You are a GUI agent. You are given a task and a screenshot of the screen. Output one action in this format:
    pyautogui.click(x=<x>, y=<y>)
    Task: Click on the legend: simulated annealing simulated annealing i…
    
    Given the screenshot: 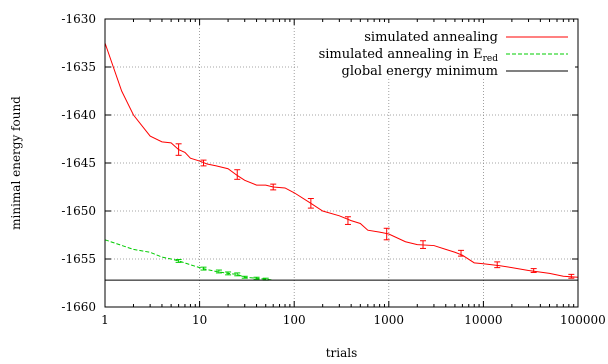 What is the action you would take?
    pyautogui.click(x=437, y=51)
    